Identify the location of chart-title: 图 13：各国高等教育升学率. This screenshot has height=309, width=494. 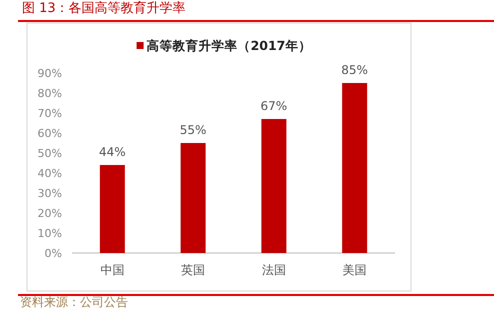
(104, 8).